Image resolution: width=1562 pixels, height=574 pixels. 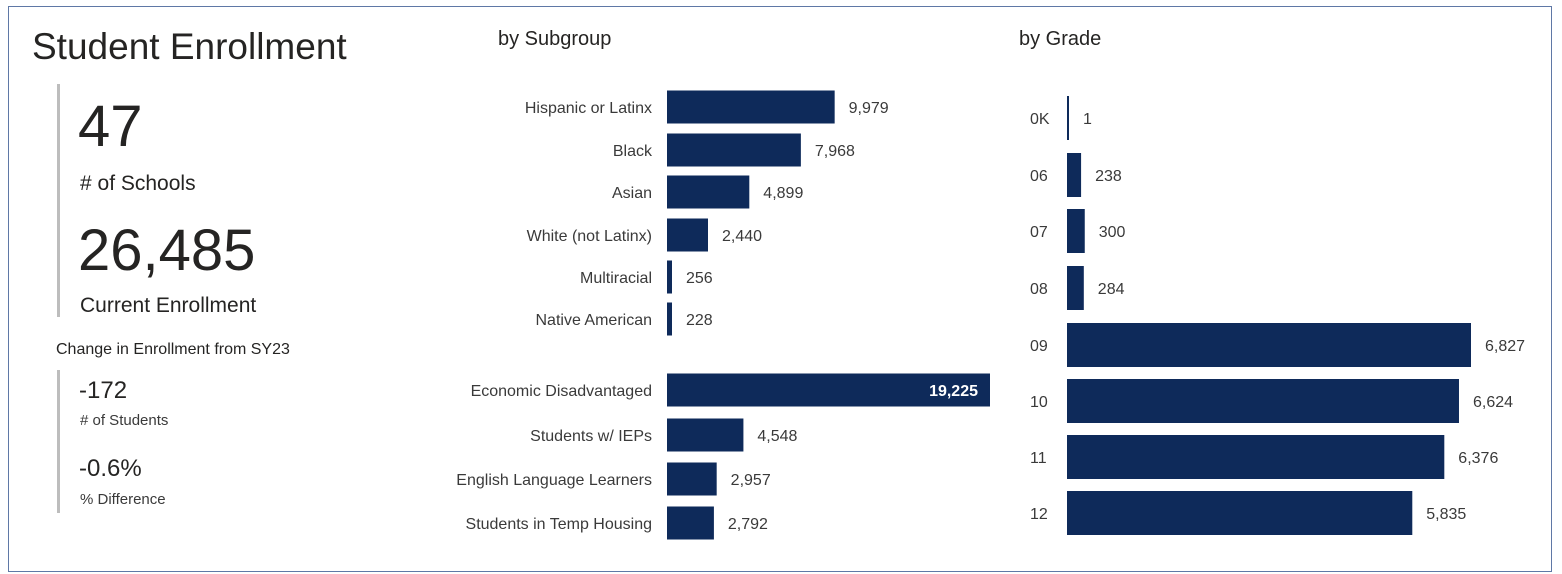 What do you see at coordinates (1446, 514) in the screenshot?
I see `grade-data-label: 5,835` at bounding box center [1446, 514].